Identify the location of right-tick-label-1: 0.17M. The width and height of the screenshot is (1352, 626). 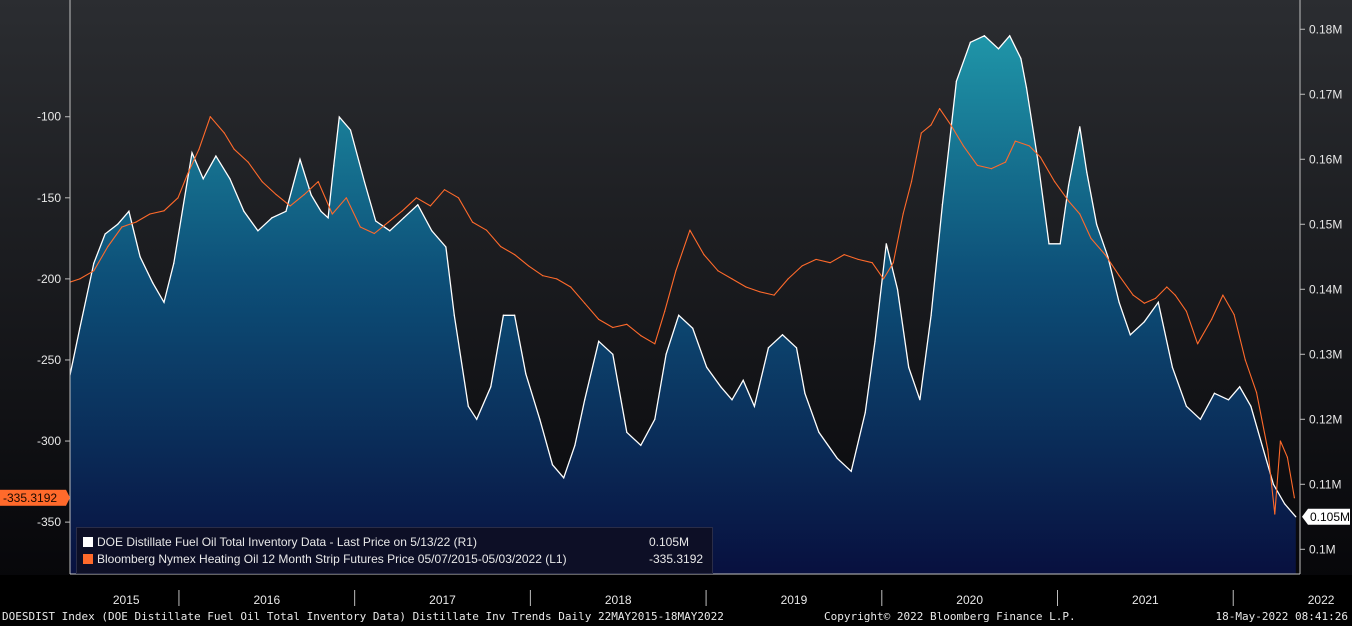
(1325, 94).